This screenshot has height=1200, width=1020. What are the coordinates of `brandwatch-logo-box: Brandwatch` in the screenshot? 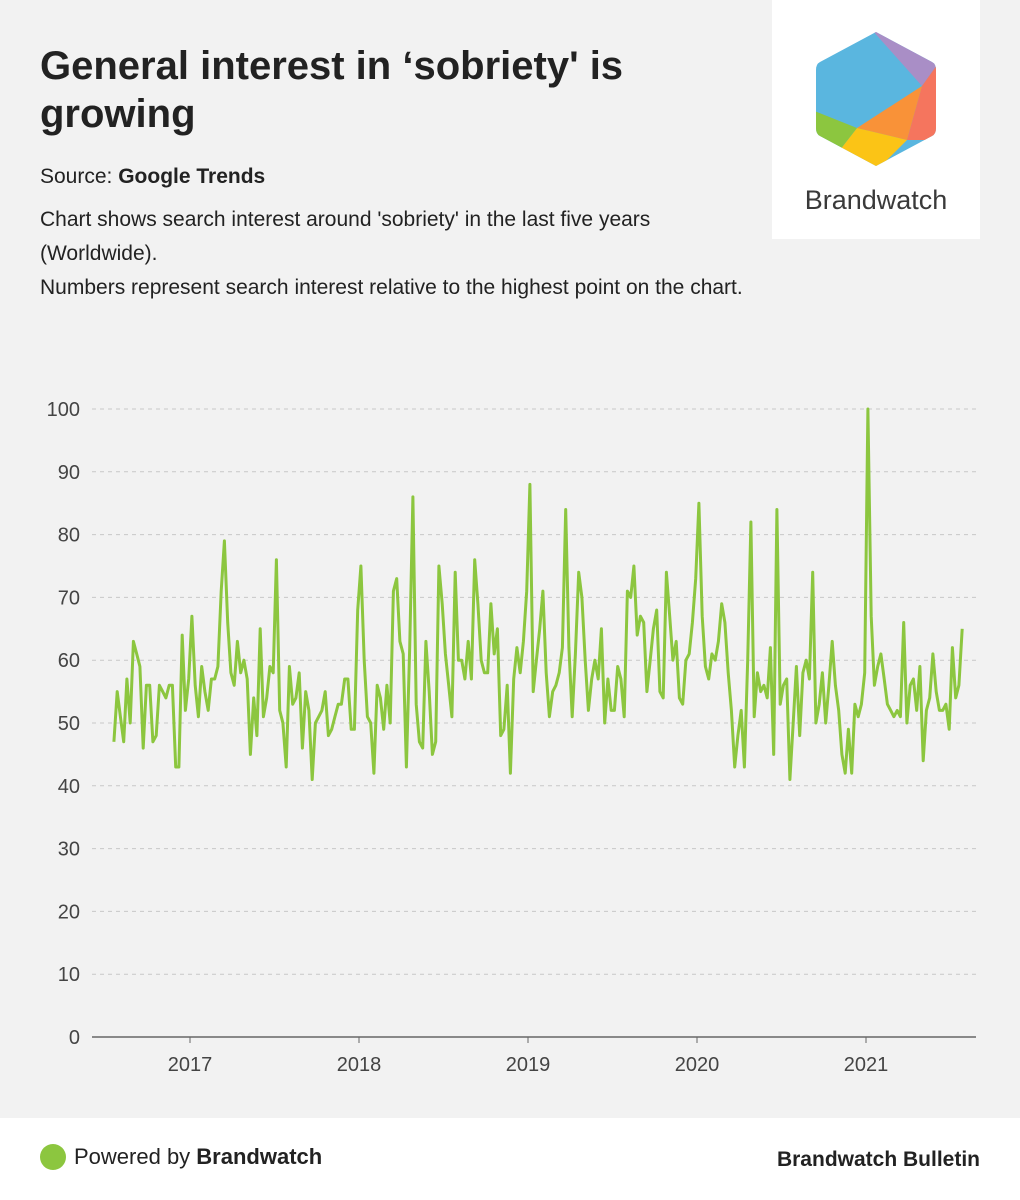 It's located at (876, 119).